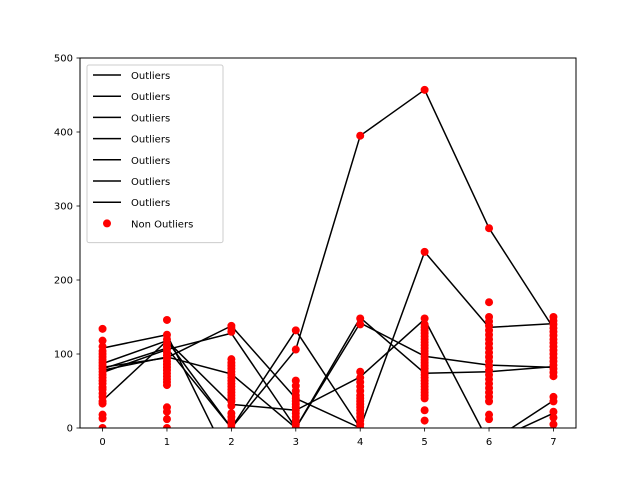 Image resolution: width=640 pixels, height=480 pixels. I want to click on x-tick-label: 7, so click(553, 442).